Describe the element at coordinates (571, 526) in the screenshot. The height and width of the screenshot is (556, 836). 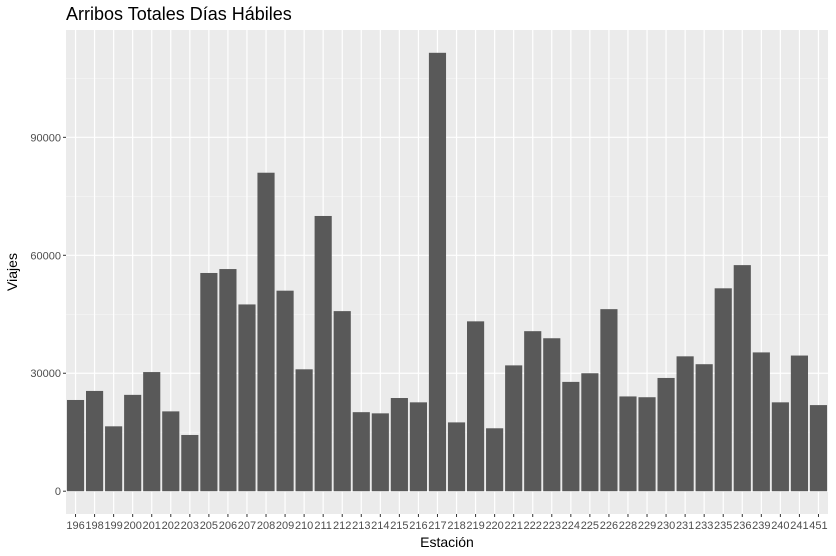
I see `x-tick-label: 224` at that location.